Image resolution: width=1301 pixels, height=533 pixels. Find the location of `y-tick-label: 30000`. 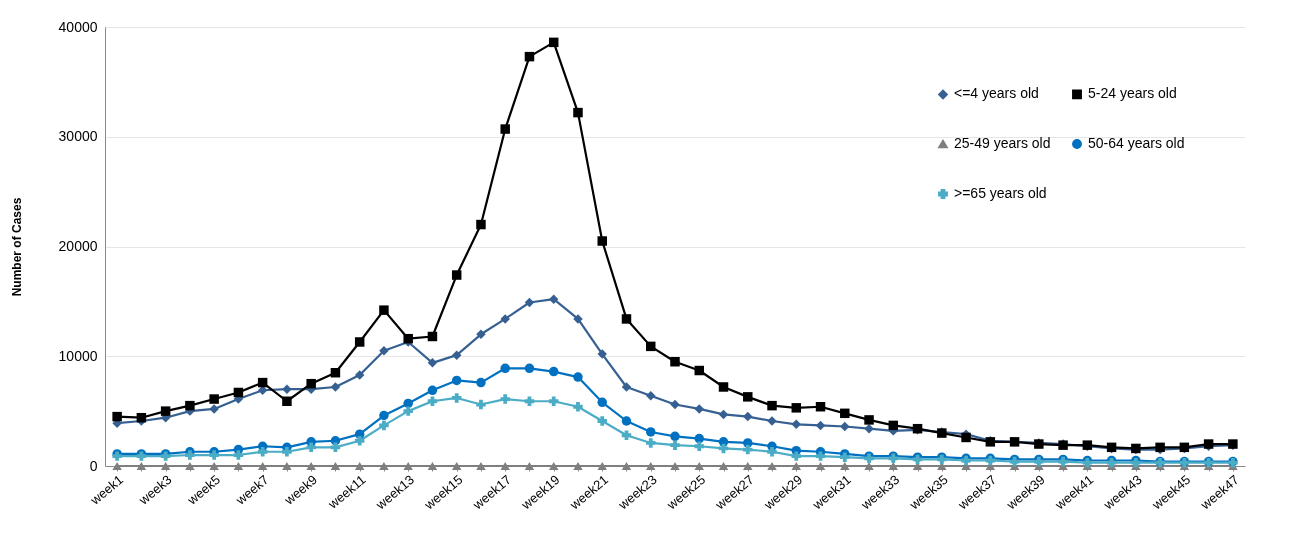

y-tick-label: 30000 is located at coordinates (78, 136).